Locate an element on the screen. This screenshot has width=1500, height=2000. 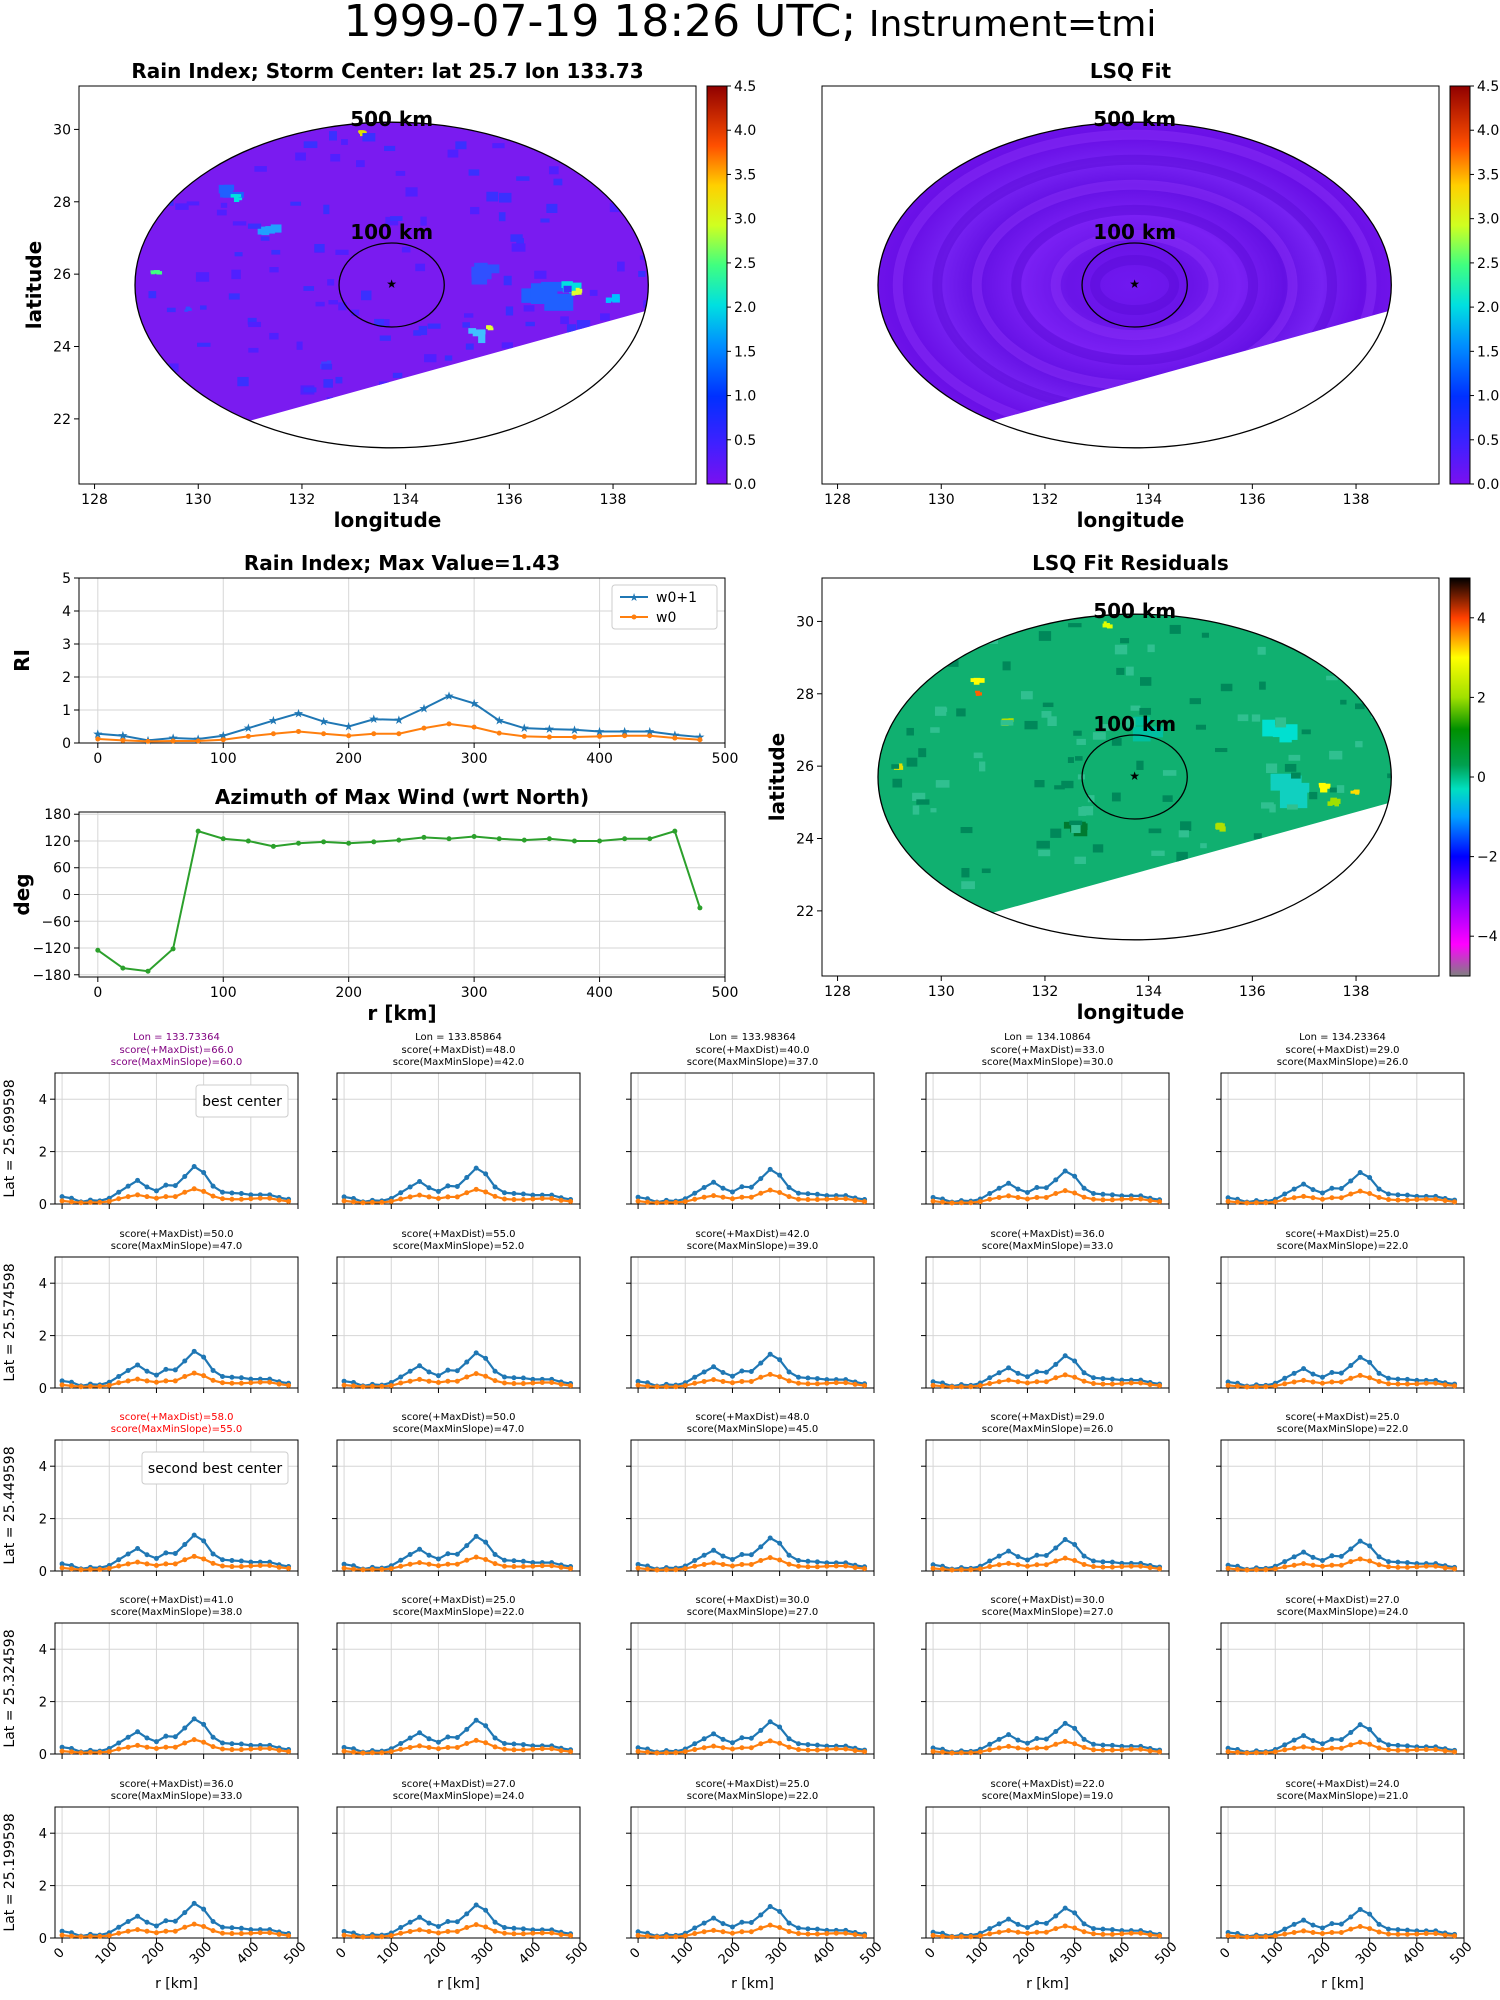
ytick-label: 4 is located at coordinates (43, 1467).